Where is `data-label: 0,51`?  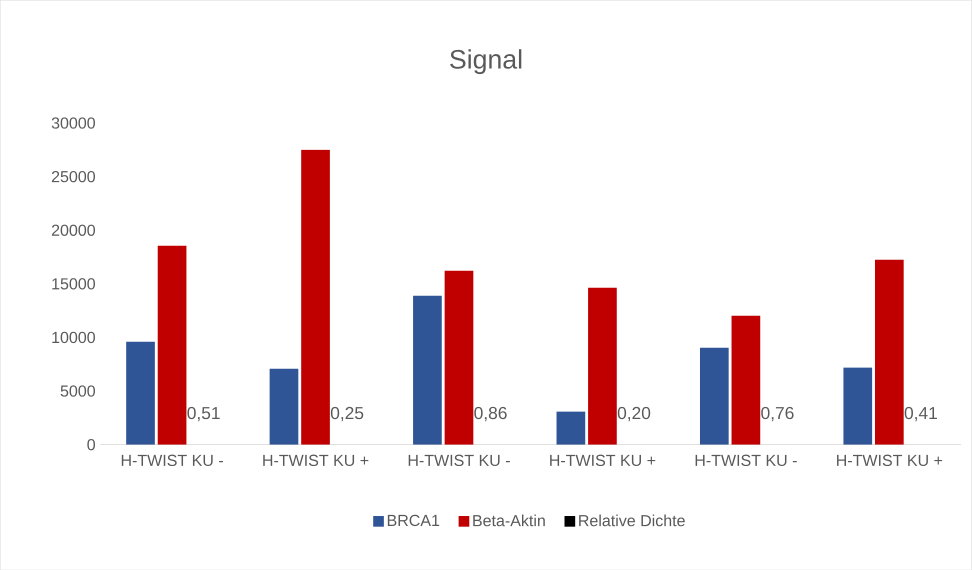
data-label: 0,51 is located at coordinates (203, 414).